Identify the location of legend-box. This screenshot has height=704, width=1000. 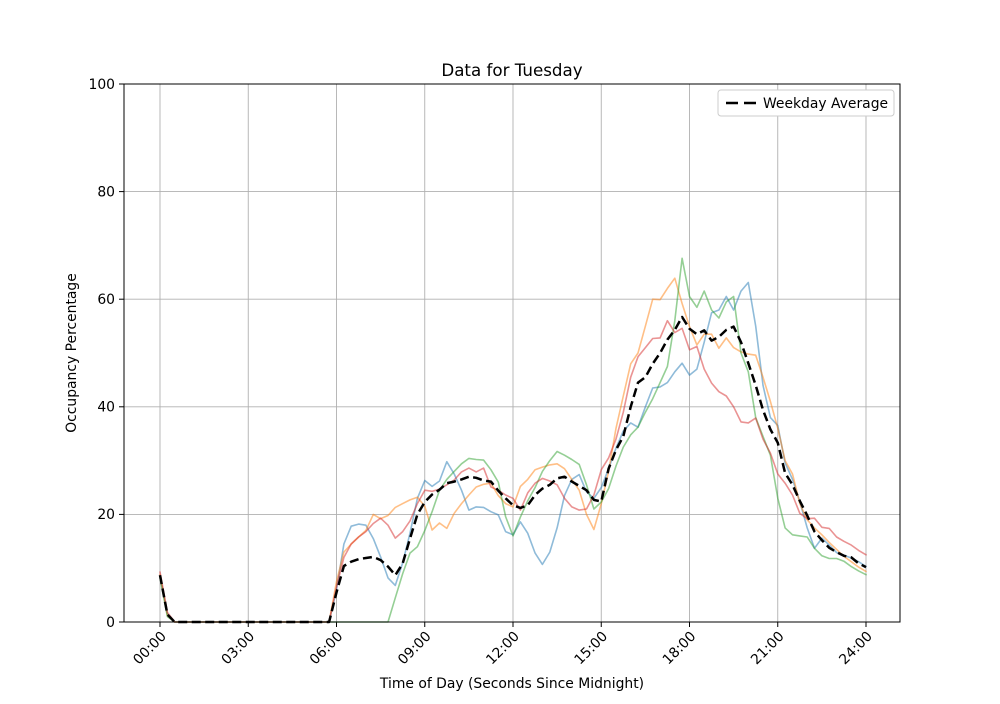
(806, 103).